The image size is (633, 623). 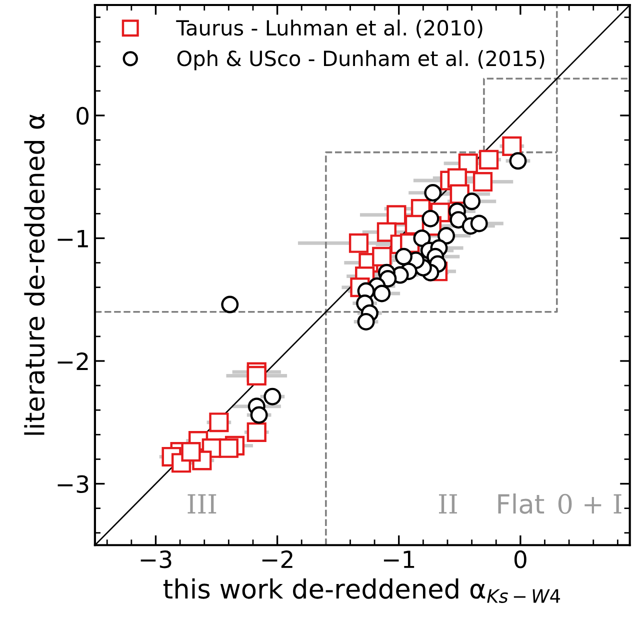 I want to click on x-tick-label: −2, so click(x=277, y=559).